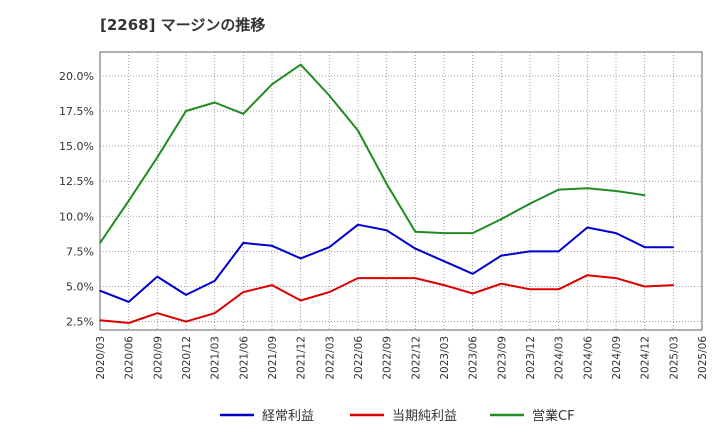 This screenshot has height=440, width=720. I want to click on y-axis: 2.5% 5.0% 7.5% 10.0% 12.5% 15.0% 17.5% 20.0%, so click(76, 199).